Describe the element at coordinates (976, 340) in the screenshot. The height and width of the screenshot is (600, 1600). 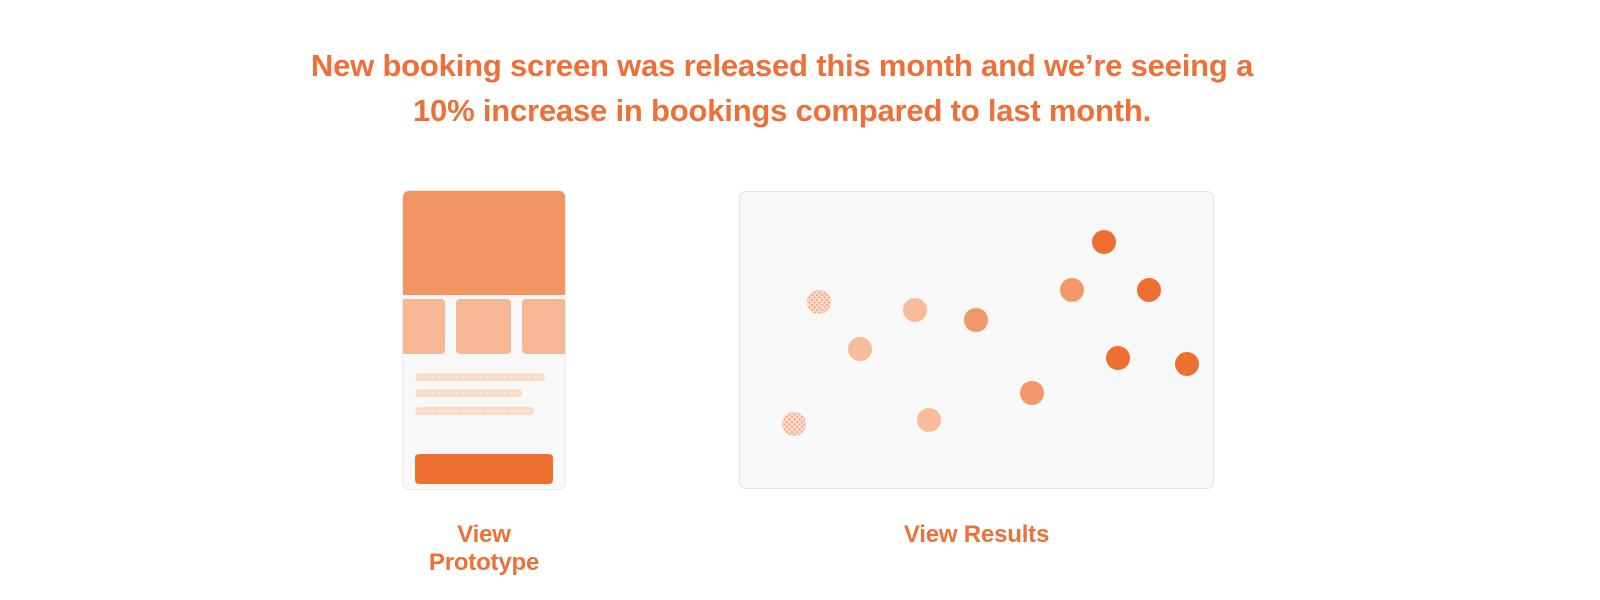
I see `results-scatter-card` at that location.